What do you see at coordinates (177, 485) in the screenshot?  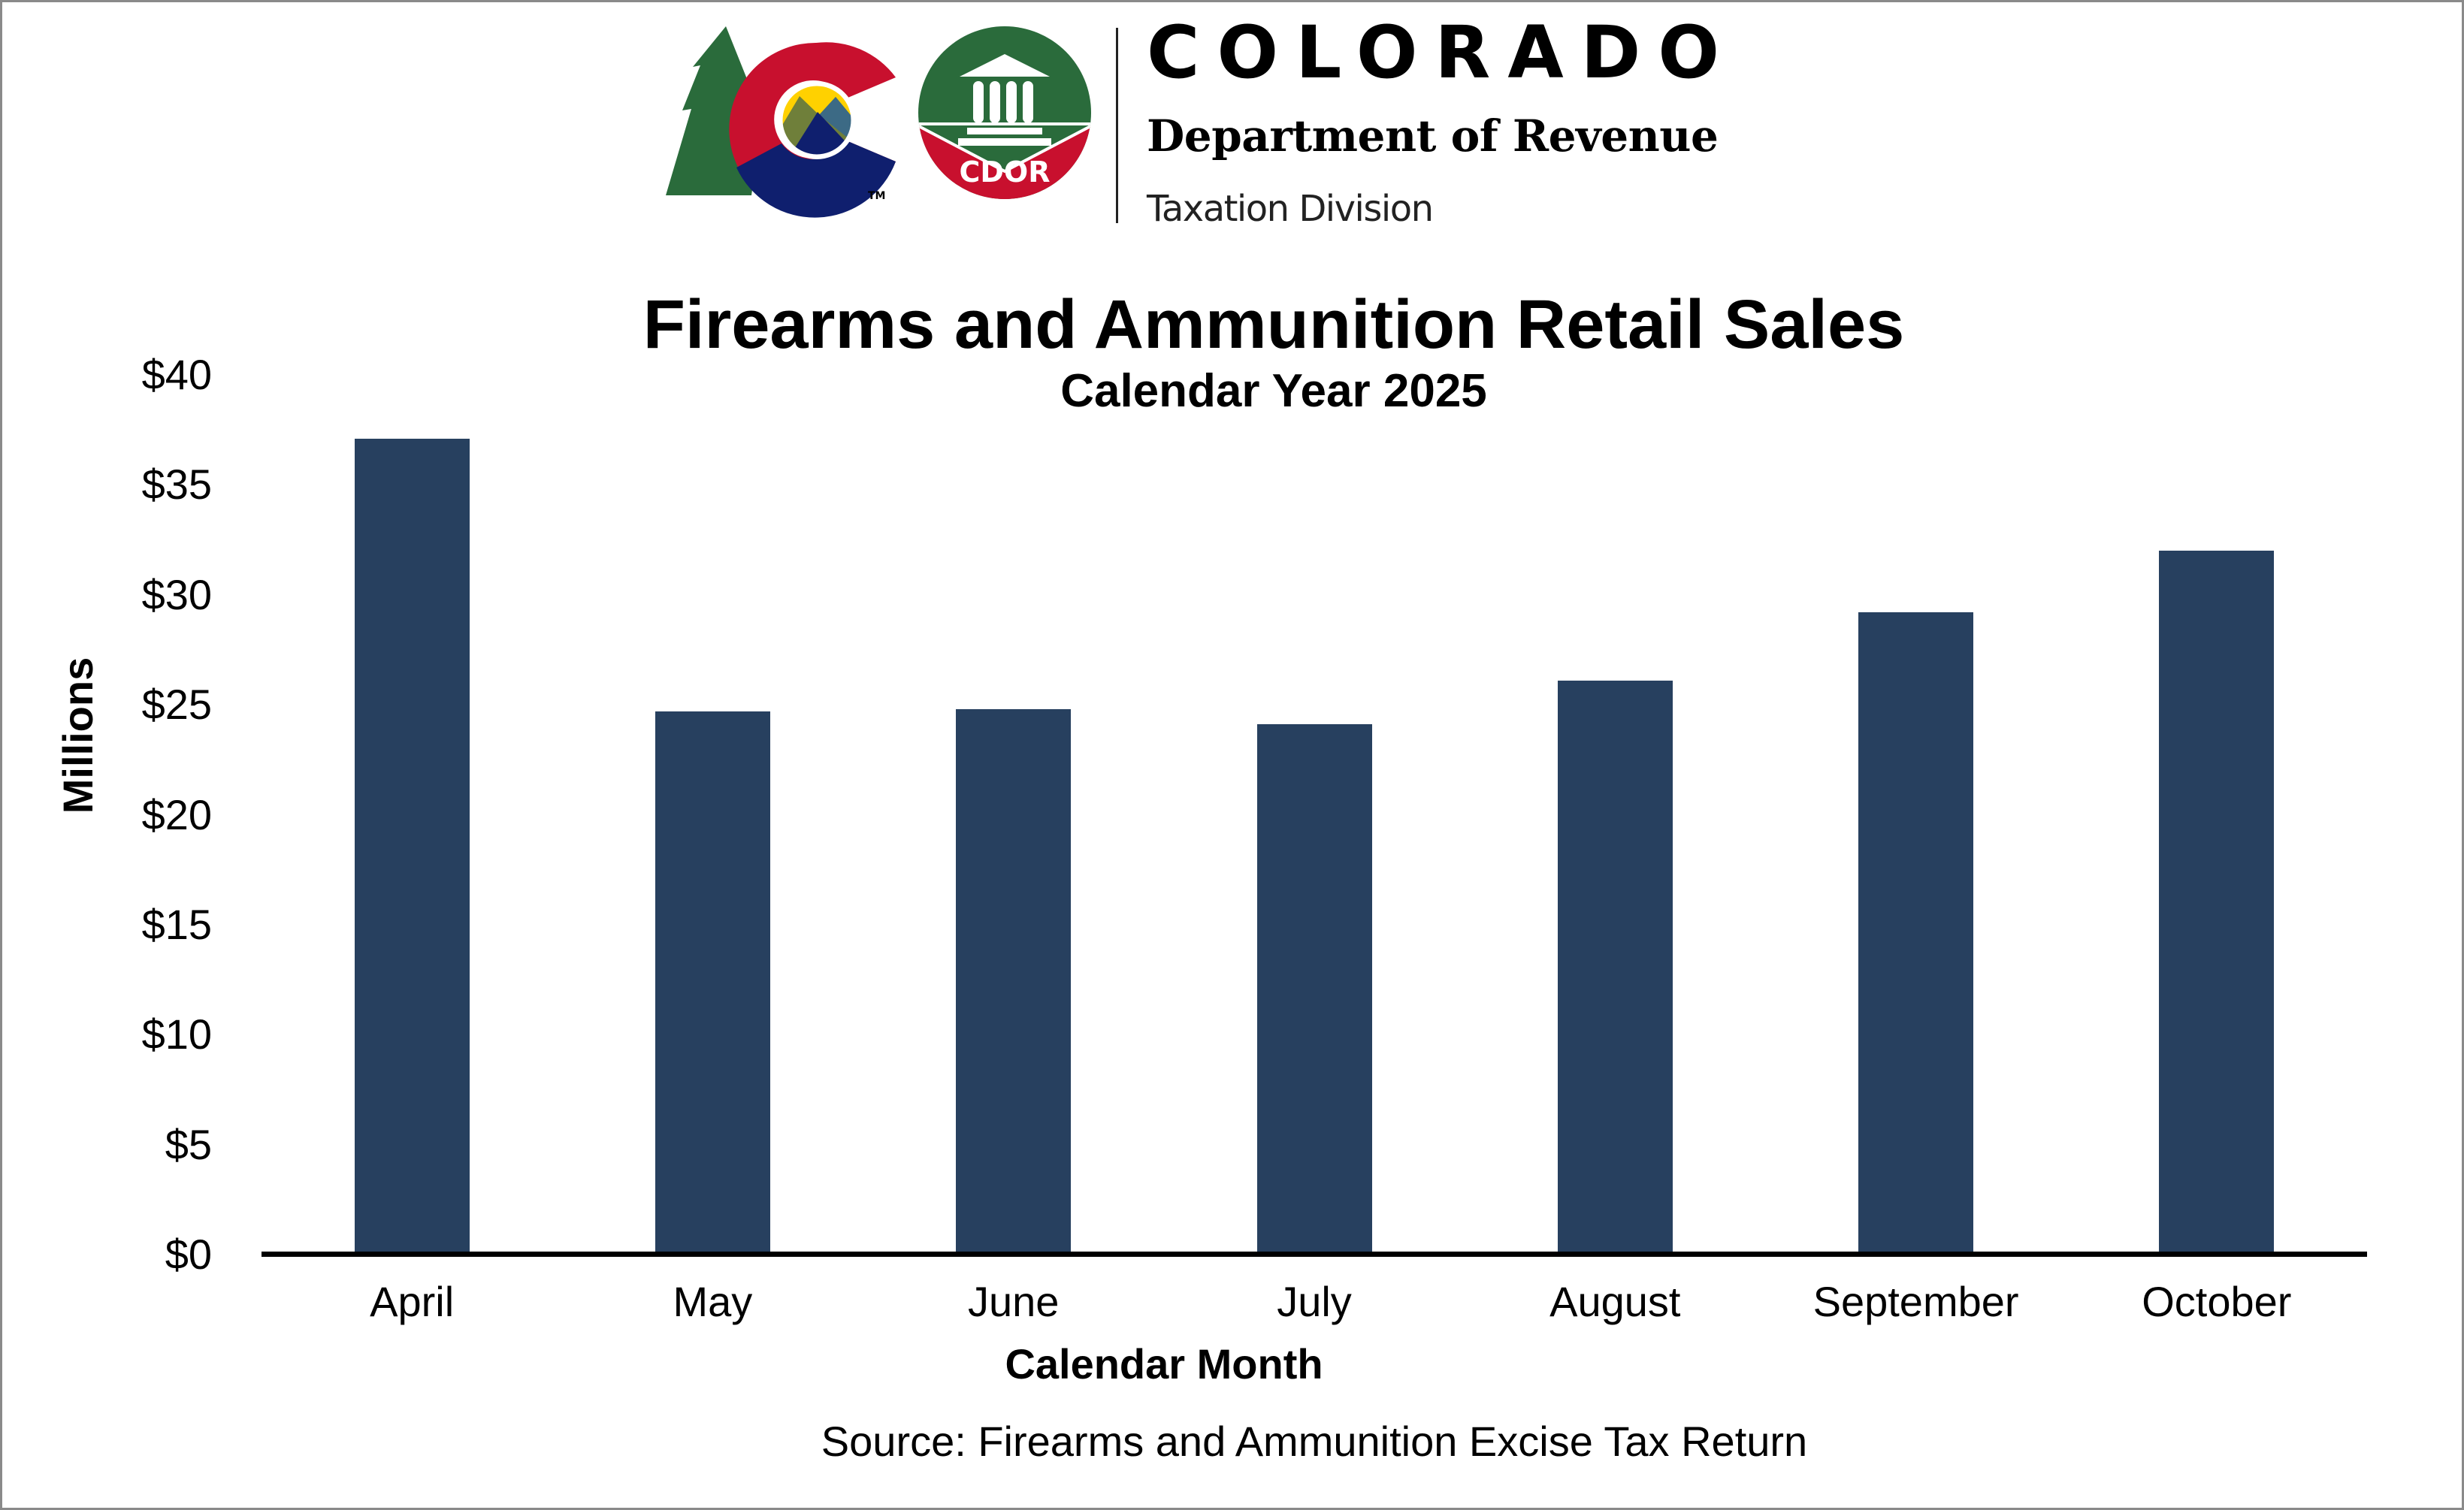 I see `y-tick-label: $35` at bounding box center [177, 485].